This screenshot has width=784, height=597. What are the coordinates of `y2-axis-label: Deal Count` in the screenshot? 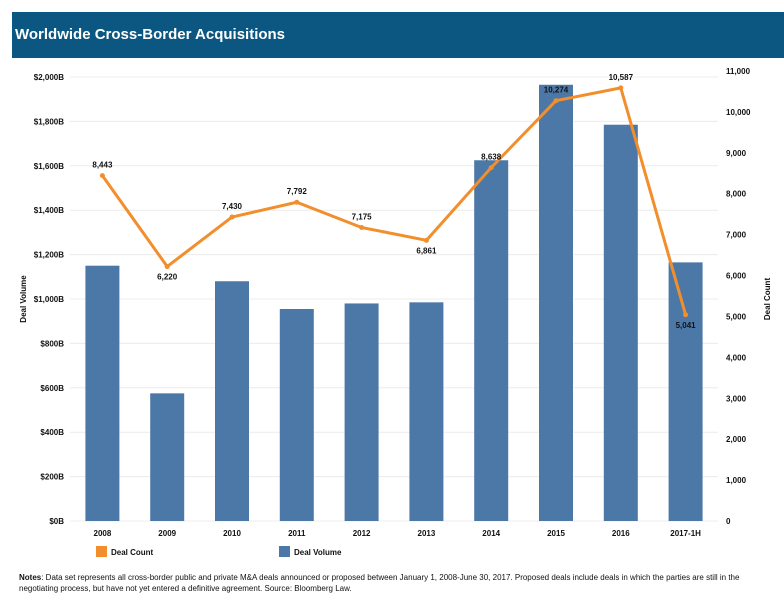 It's located at (767, 299).